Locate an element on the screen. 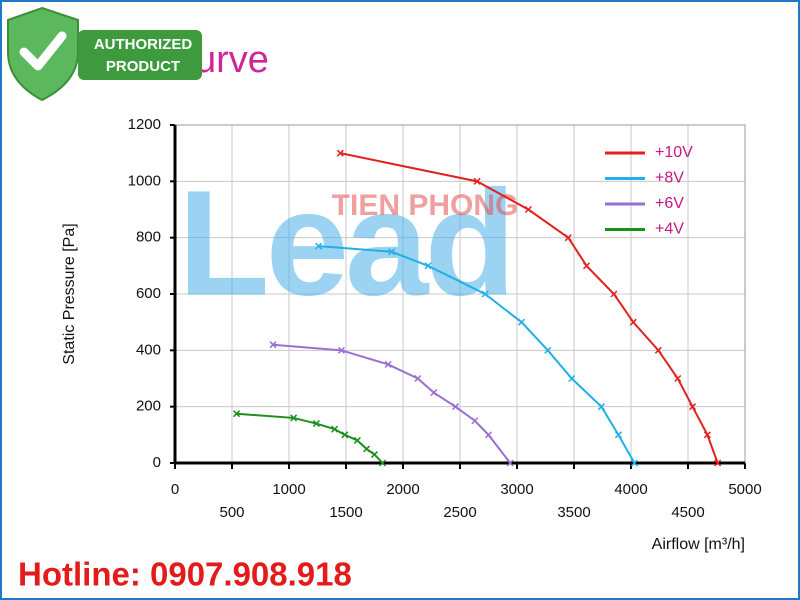 The image size is (800, 600). legend-label: +8V is located at coordinates (669, 178).